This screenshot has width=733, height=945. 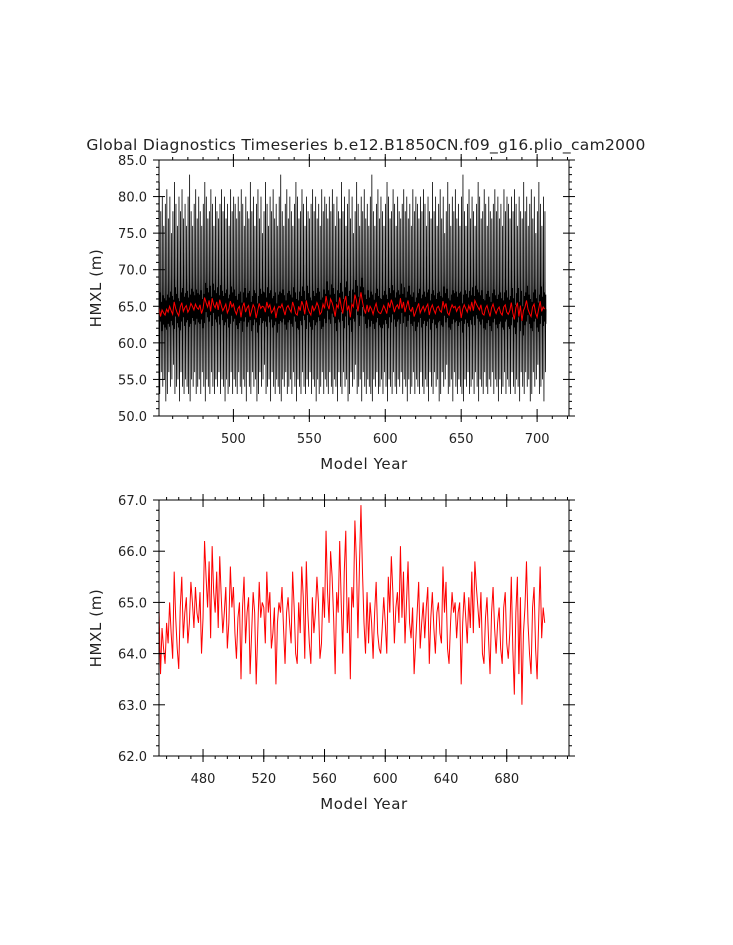 I want to click on top-y-tick-label: 65.0, so click(x=132, y=307).